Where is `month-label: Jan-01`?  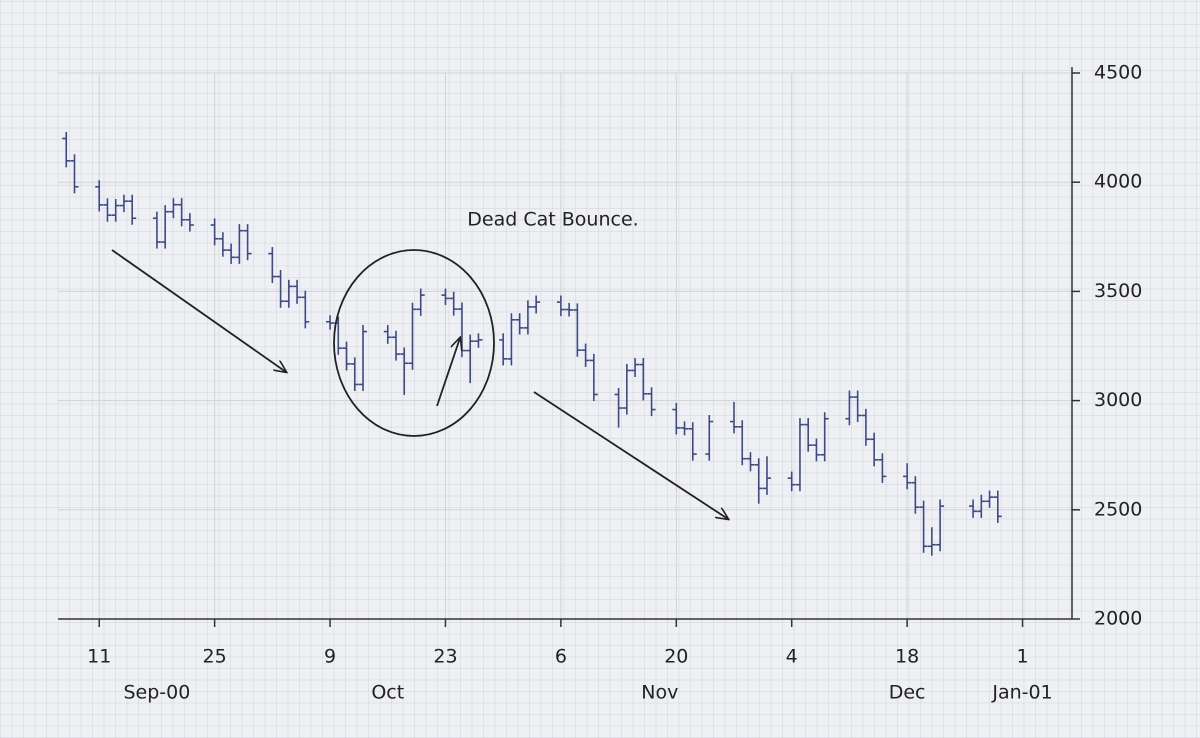
month-label: Jan-01 is located at coordinates (1021, 693).